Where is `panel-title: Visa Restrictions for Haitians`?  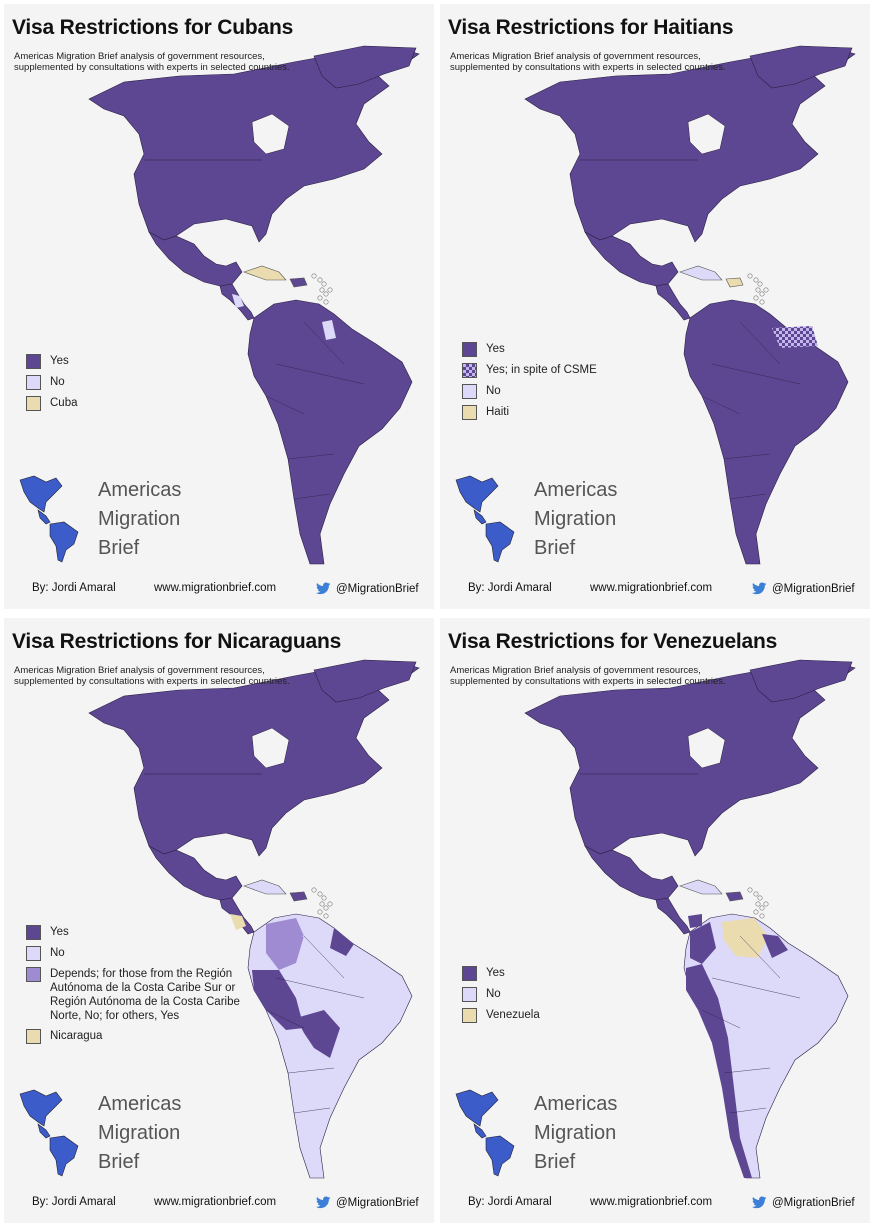 panel-title: Visa Restrictions for Haitians is located at coordinates (591, 27).